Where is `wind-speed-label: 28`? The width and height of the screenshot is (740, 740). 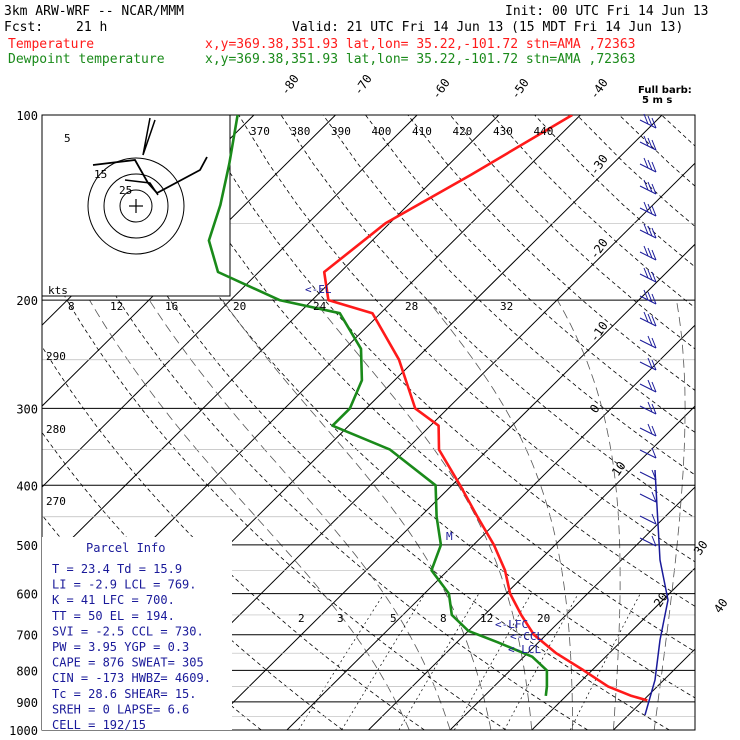
wind-speed-label: 28 is located at coordinates (411, 306).